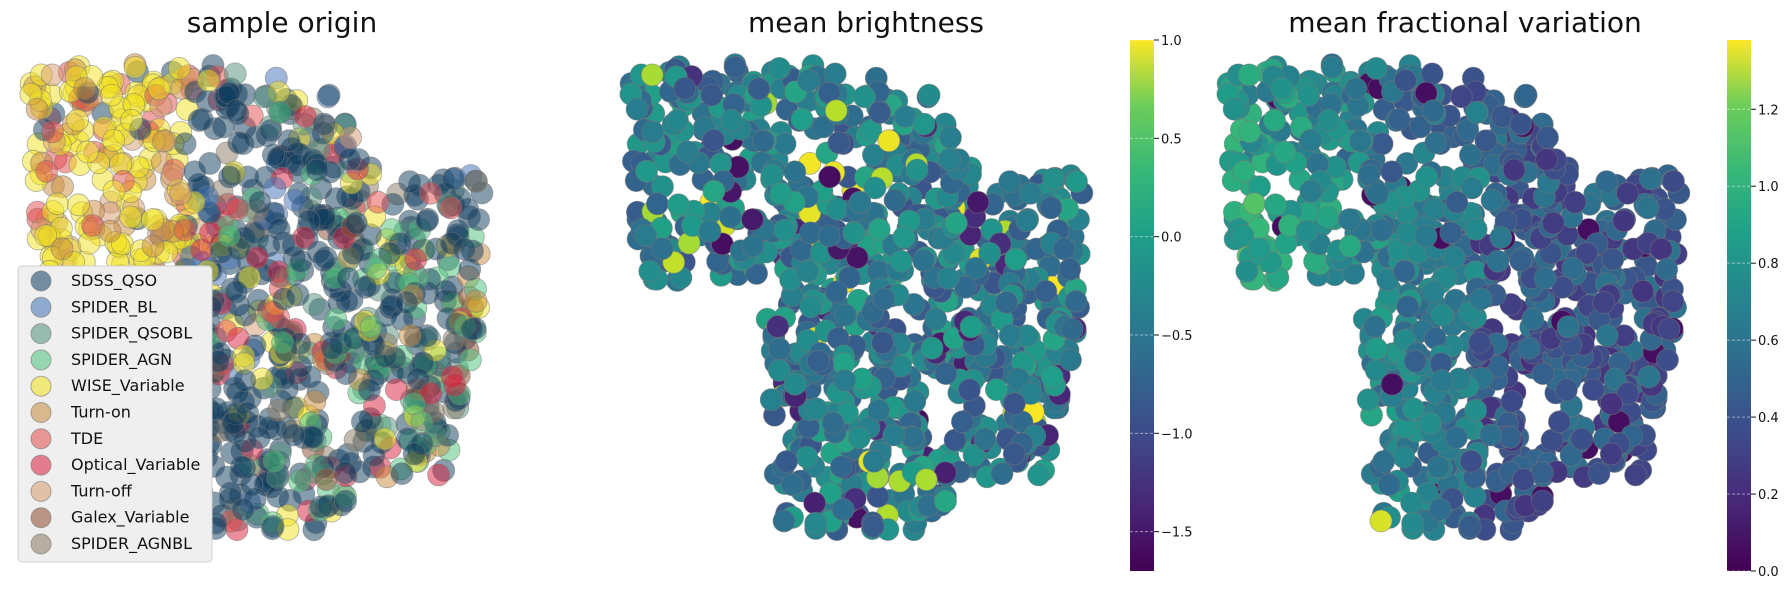 This screenshot has width=1790, height=590. Describe the element at coordinates (1142, 305) in the screenshot. I see `colorbar-gradient` at that location.